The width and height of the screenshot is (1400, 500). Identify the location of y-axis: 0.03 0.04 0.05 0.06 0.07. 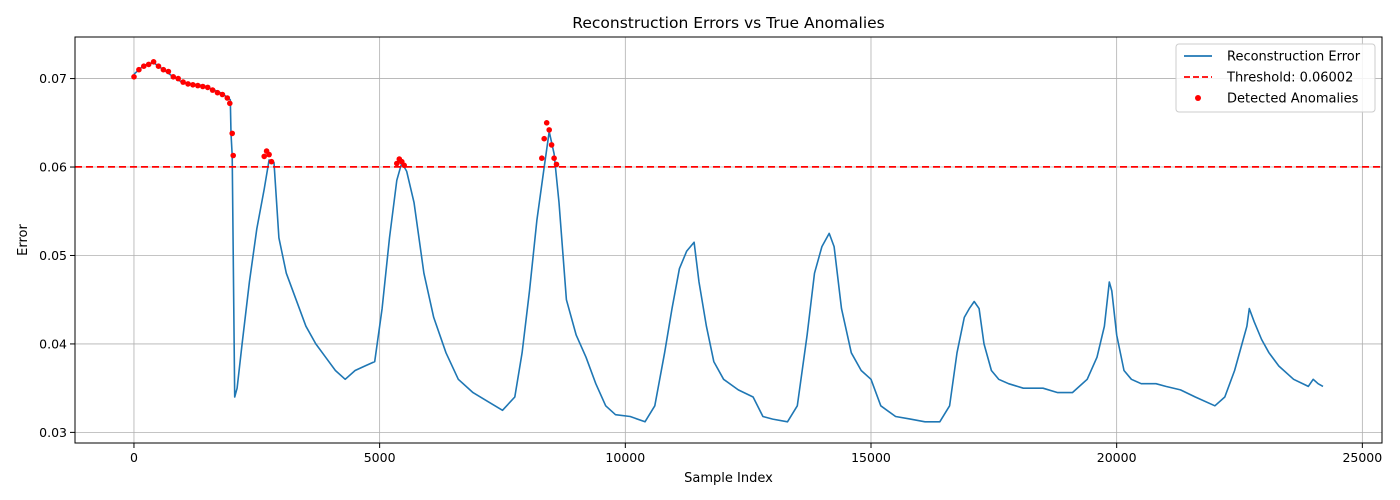
(57, 255).